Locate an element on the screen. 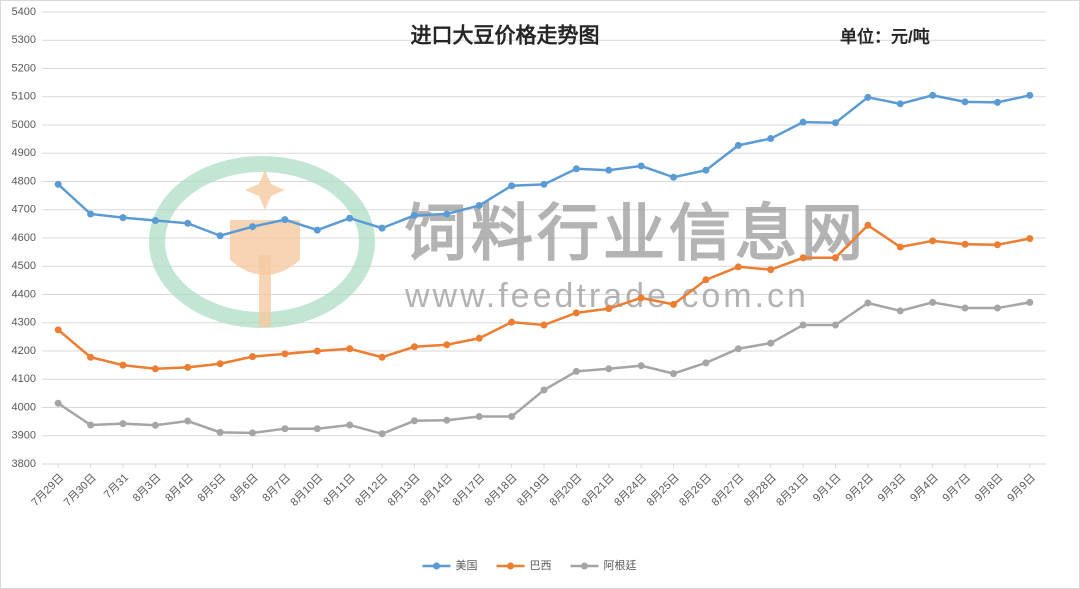 This screenshot has height=589, width=1080. y-tick-label: 4300 is located at coordinates (24, 323).